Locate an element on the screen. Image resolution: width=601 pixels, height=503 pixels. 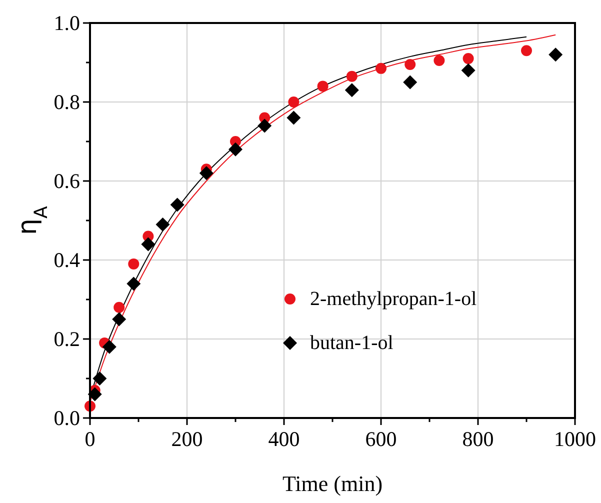
y-tick-label: 0.2 is located at coordinates (67, 339).